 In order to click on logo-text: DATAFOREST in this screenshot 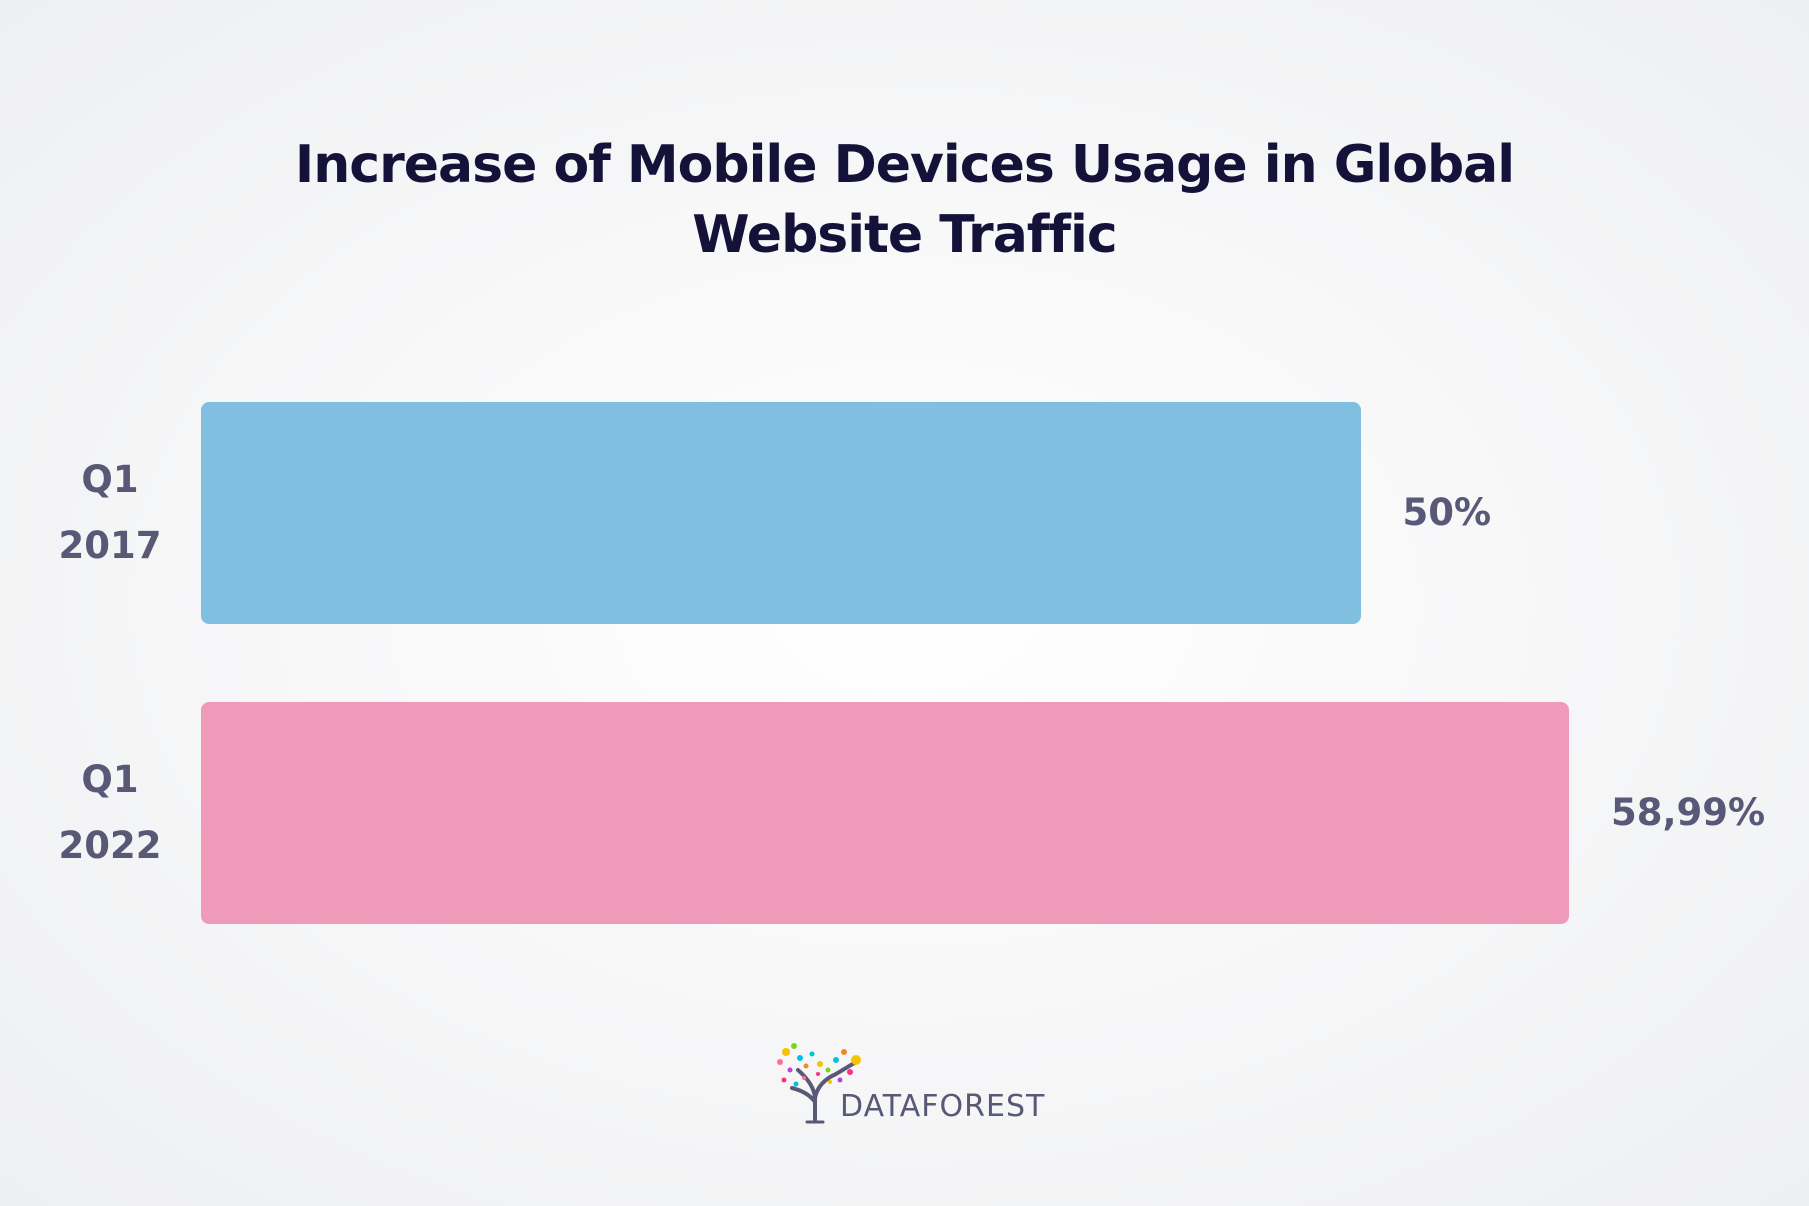, I will do `click(943, 1106)`.